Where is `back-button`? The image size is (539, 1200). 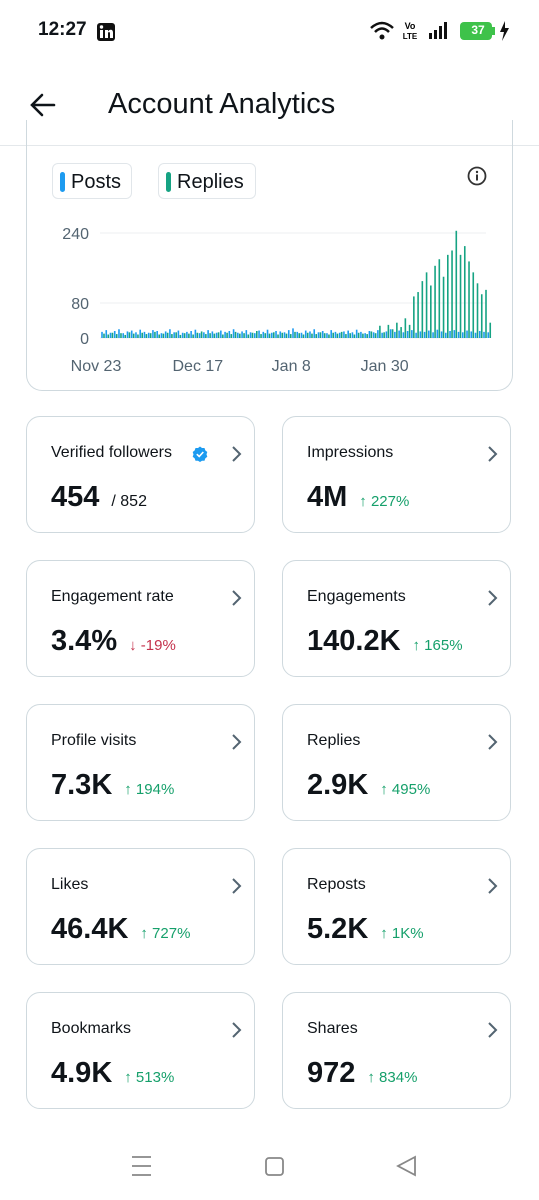
back-button is located at coordinates (43, 105).